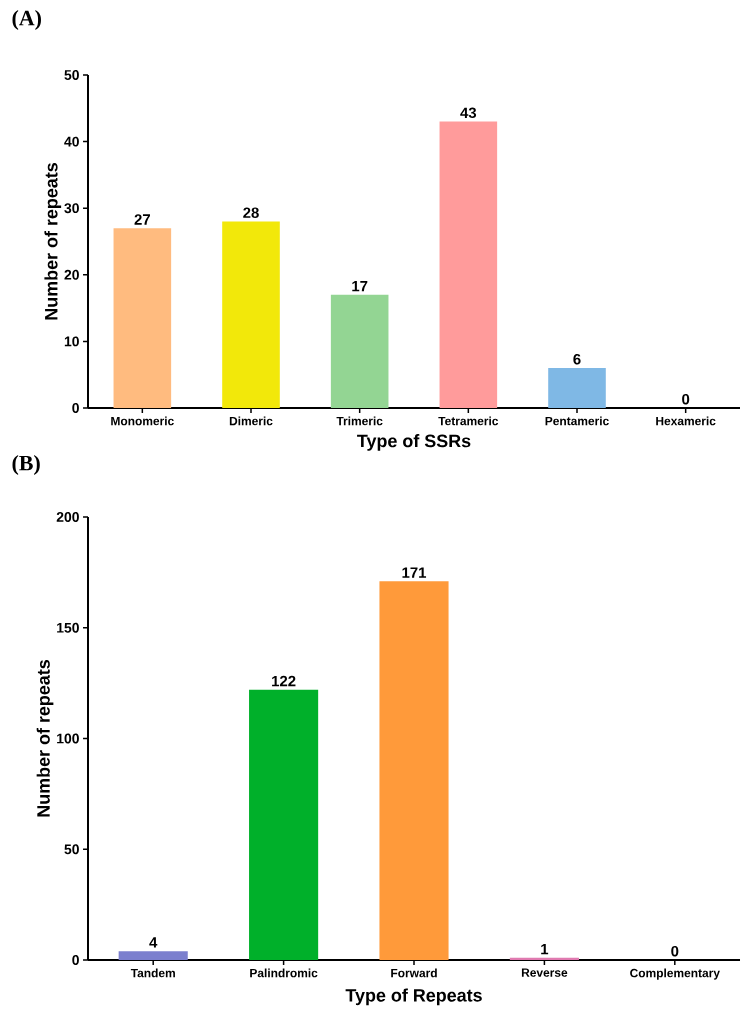 The width and height of the screenshot is (749, 1015). Describe the element at coordinates (577, 421) in the screenshot. I see `x-tick-label: Pentameric` at that location.